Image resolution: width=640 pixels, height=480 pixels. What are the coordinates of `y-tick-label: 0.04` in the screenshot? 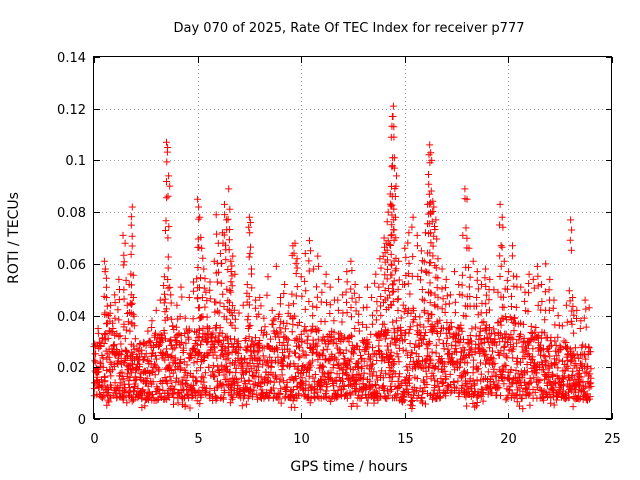 It's located at (71, 317).